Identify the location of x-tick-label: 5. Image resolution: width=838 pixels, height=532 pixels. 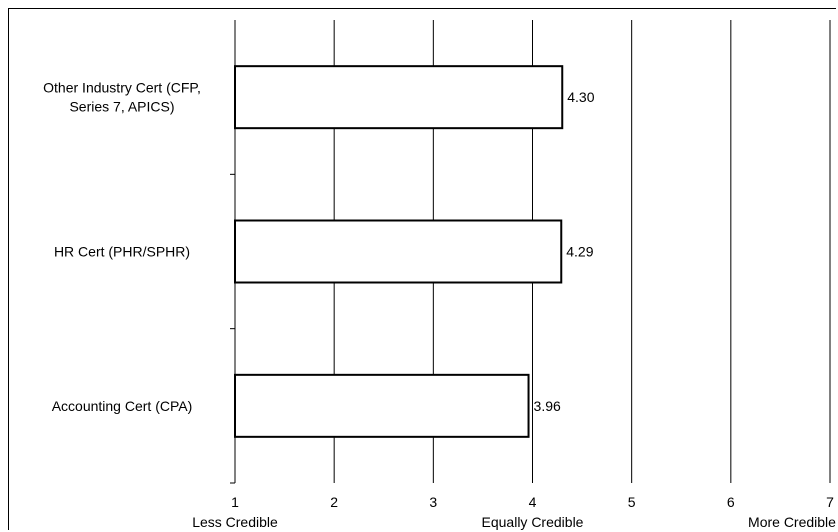
(632, 502).